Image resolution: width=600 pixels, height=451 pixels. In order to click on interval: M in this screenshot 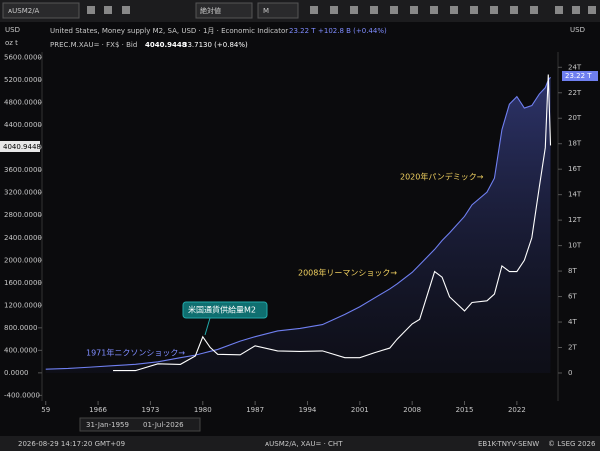, I will do `click(266, 11)`.